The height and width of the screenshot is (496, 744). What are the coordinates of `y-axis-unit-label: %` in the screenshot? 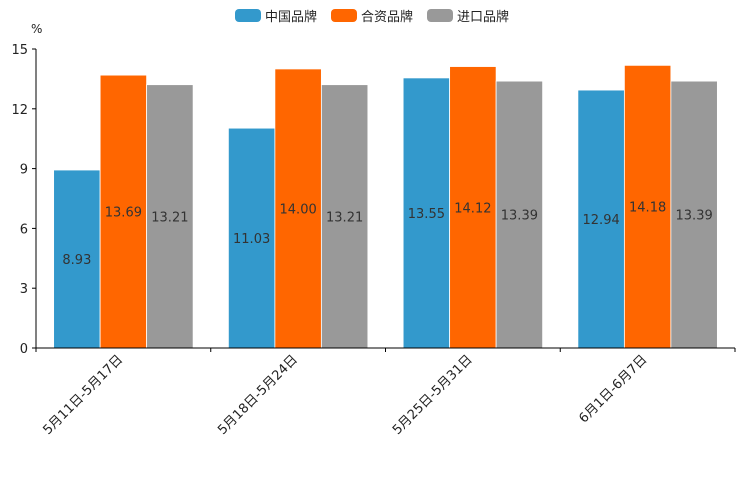 It's located at (36, 29).